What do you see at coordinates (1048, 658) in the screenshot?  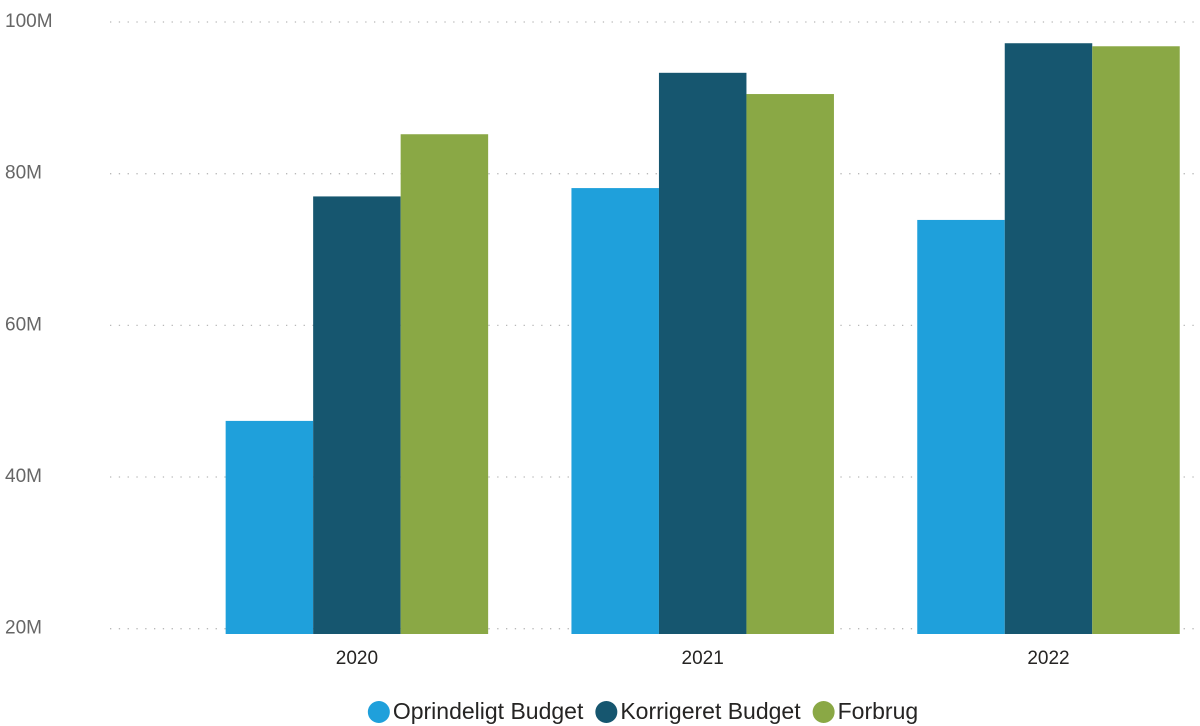 I see `x-tick-label: 2022` at bounding box center [1048, 658].